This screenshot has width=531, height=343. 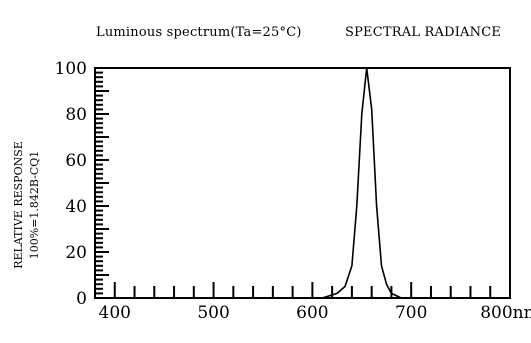 What do you see at coordinates (411, 313) in the screenshot?
I see `x-tick-label: 700` at bounding box center [411, 313].